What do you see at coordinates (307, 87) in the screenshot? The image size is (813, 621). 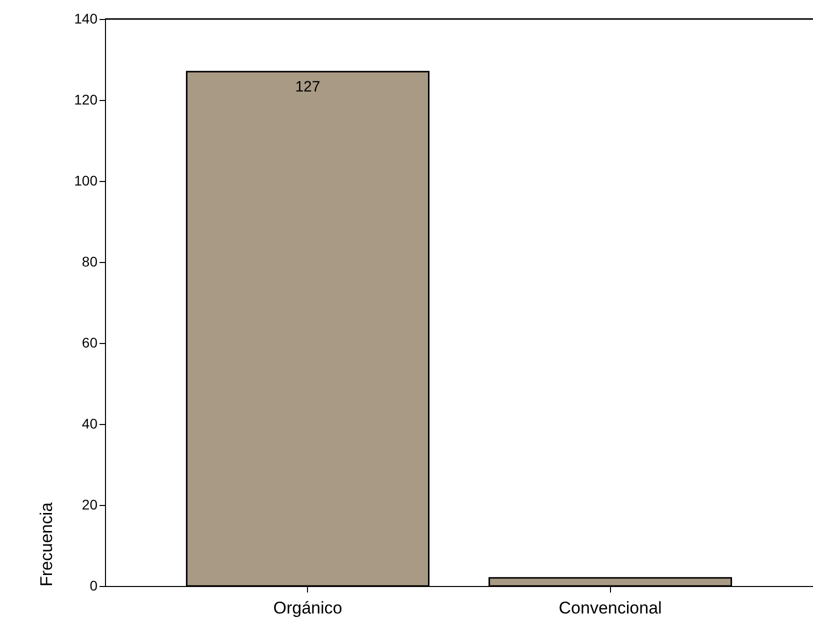 I see `data-label: 127` at bounding box center [307, 87].